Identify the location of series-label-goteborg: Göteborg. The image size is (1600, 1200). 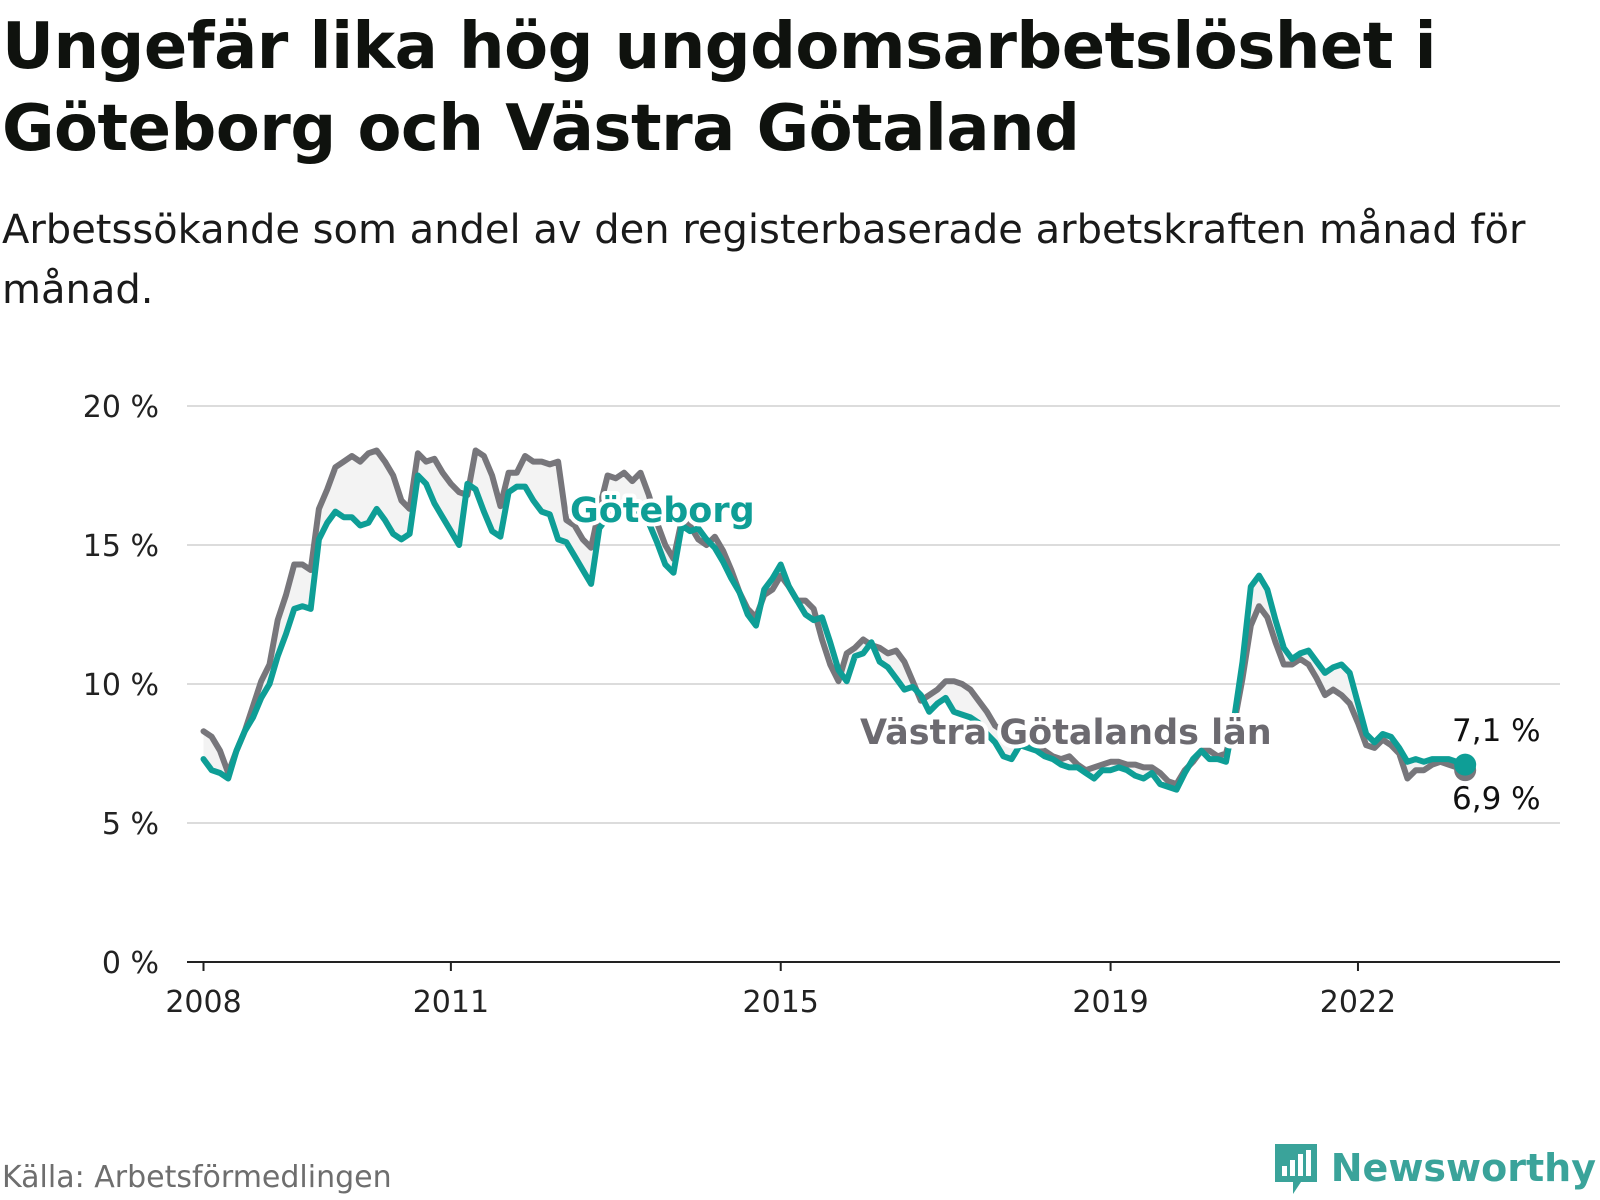
(662, 511).